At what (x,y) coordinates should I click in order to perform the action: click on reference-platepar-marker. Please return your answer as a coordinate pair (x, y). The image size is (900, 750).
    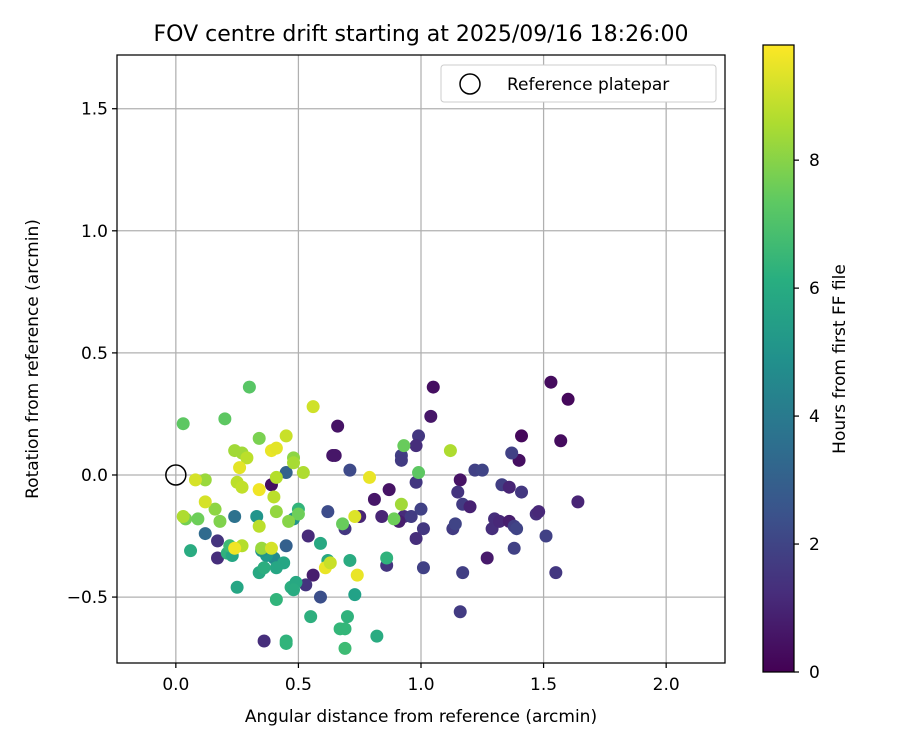
    Looking at the image, I should click on (176, 475).